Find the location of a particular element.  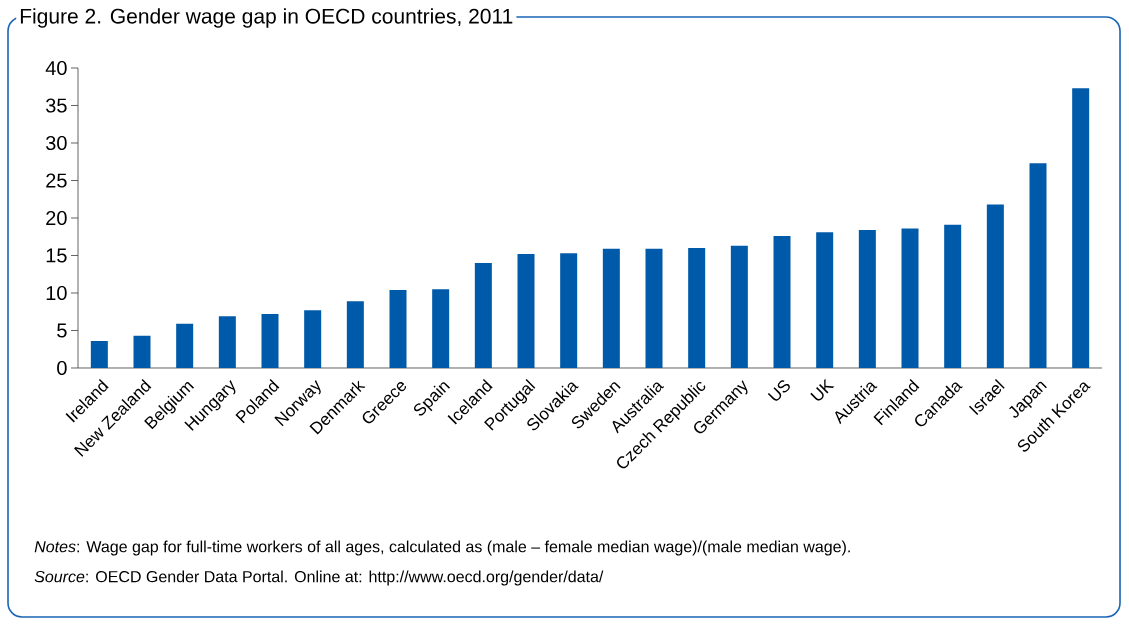

y-tick-label: 25 is located at coordinates (56, 180).